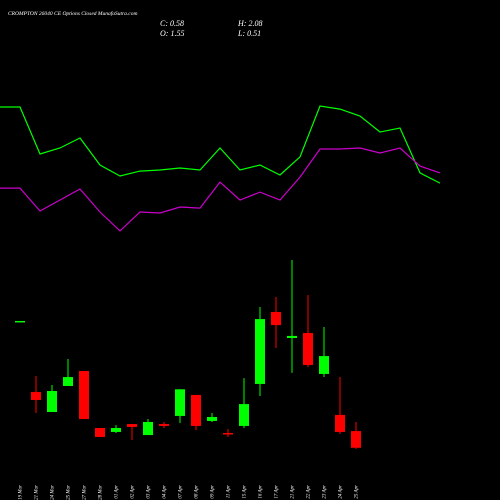  I want to click on x-tick-label: 19 Mar, so click(21, 492).